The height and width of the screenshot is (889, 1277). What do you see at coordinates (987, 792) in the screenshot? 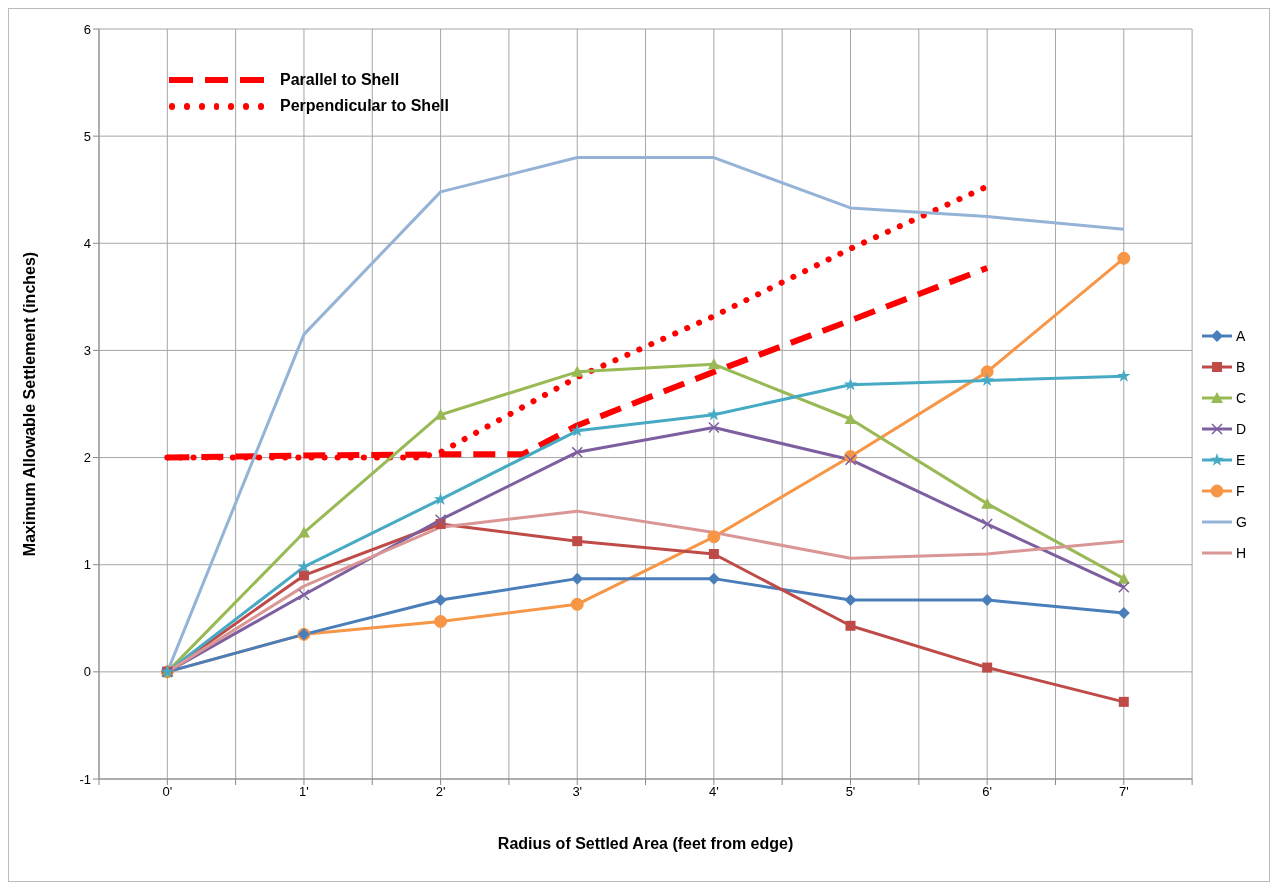
I see `x-tick-label: 6'` at bounding box center [987, 792].